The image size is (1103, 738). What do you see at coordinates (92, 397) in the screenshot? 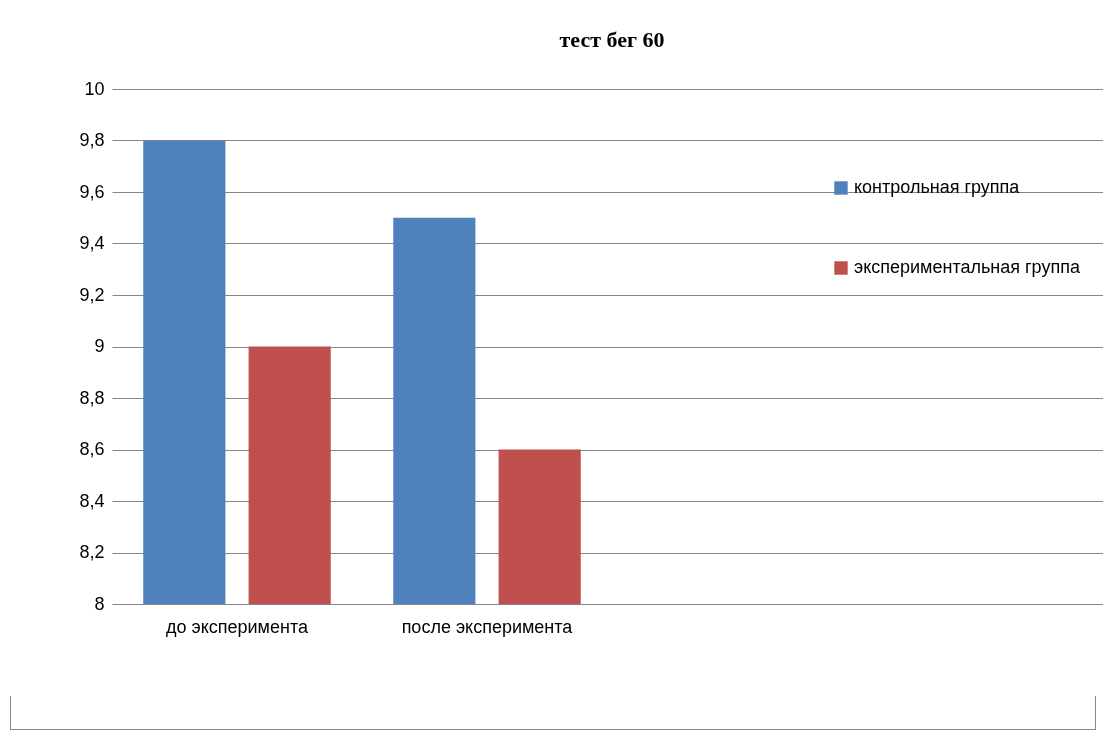
I see `y-tick-label: 8,8` at bounding box center [92, 397].